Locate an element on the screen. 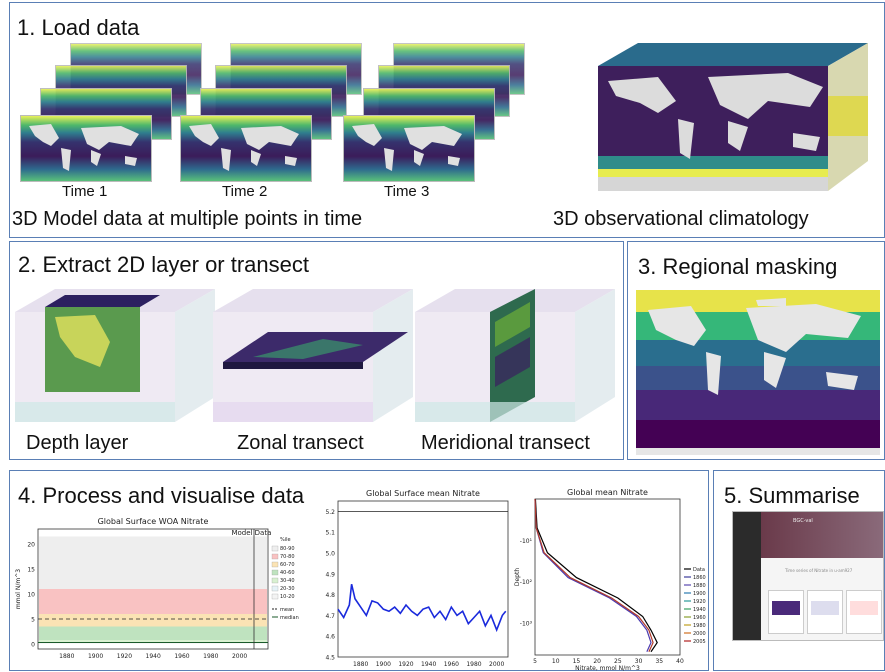  chart-c-xtick: 20 is located at coordinates (597, 661).